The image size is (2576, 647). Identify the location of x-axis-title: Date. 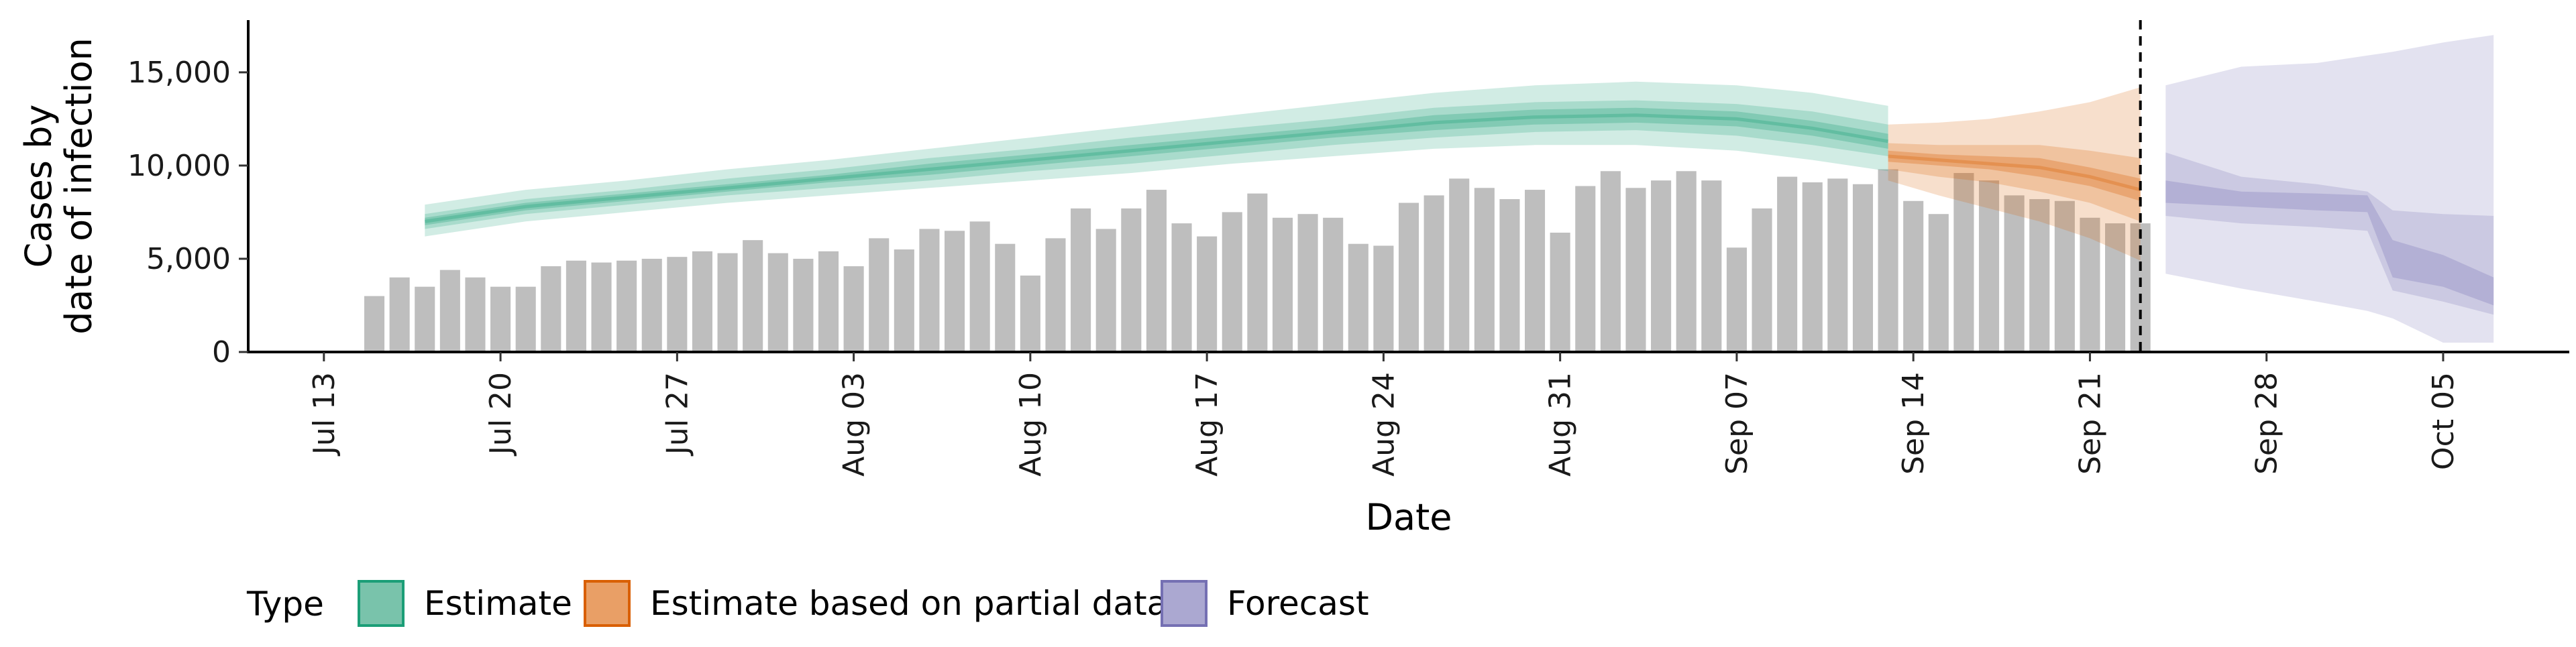
(1408, 517).